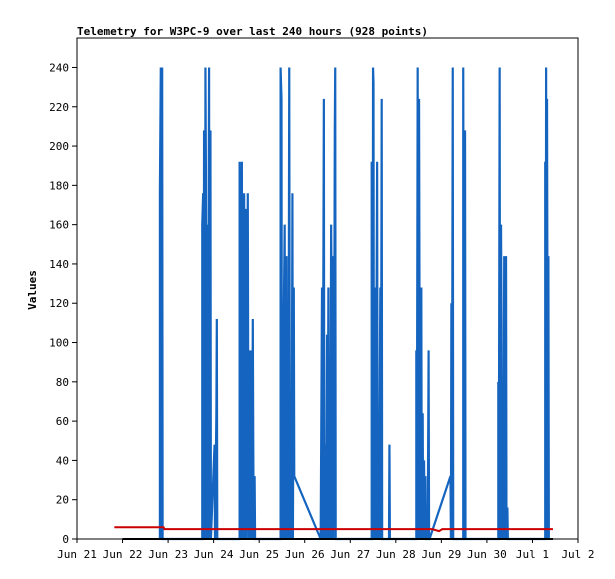 This screenshot has width=615, height=579. What do you see at coordinates (59, 264) in the screenshot?
I see `y-tick-label: 140` at bounding box center [59, 264].